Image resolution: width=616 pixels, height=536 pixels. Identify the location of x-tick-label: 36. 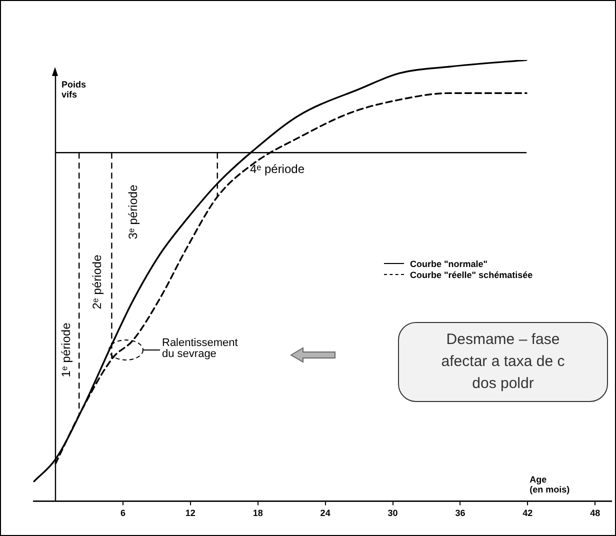
(460, 513).